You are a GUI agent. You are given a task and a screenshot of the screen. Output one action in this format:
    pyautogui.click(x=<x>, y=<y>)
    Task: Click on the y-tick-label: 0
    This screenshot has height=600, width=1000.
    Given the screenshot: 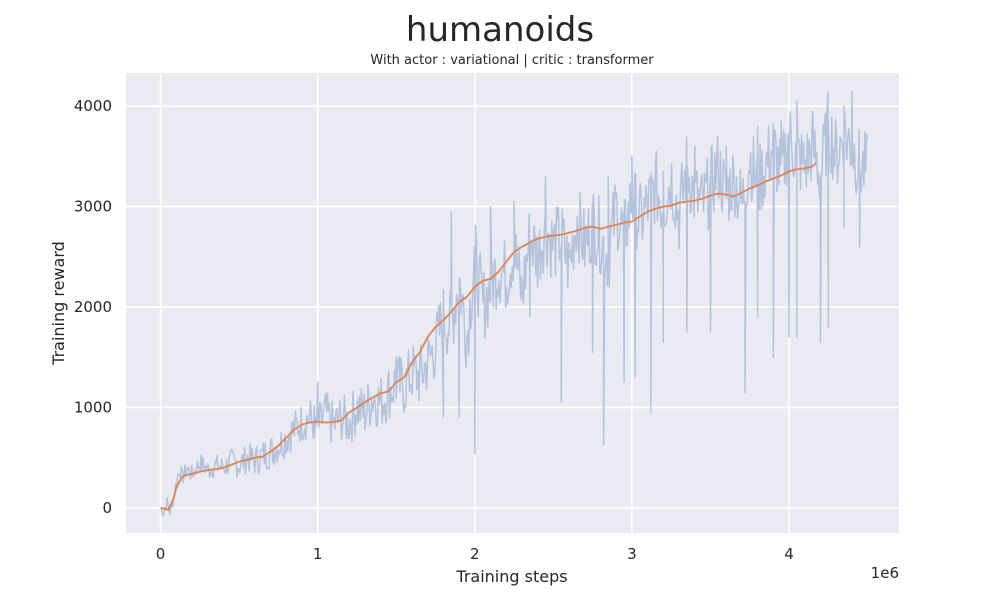 What is the action you would take?
    pyautogui.click(x=107, y=508)
    